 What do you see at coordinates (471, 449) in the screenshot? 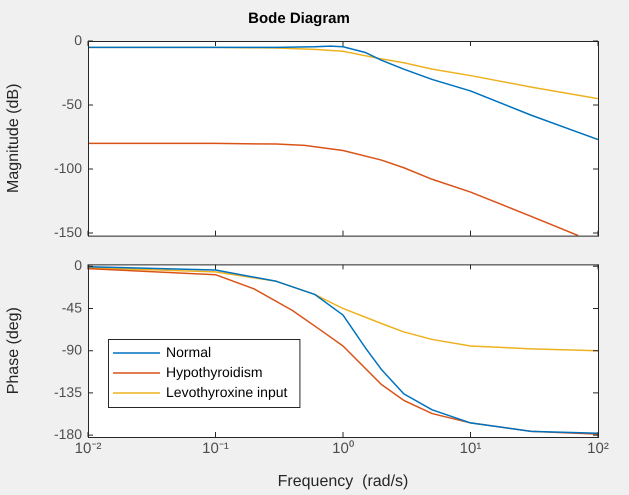
I see `x-tick-label: 10¹` at bounding box center [471, 449].